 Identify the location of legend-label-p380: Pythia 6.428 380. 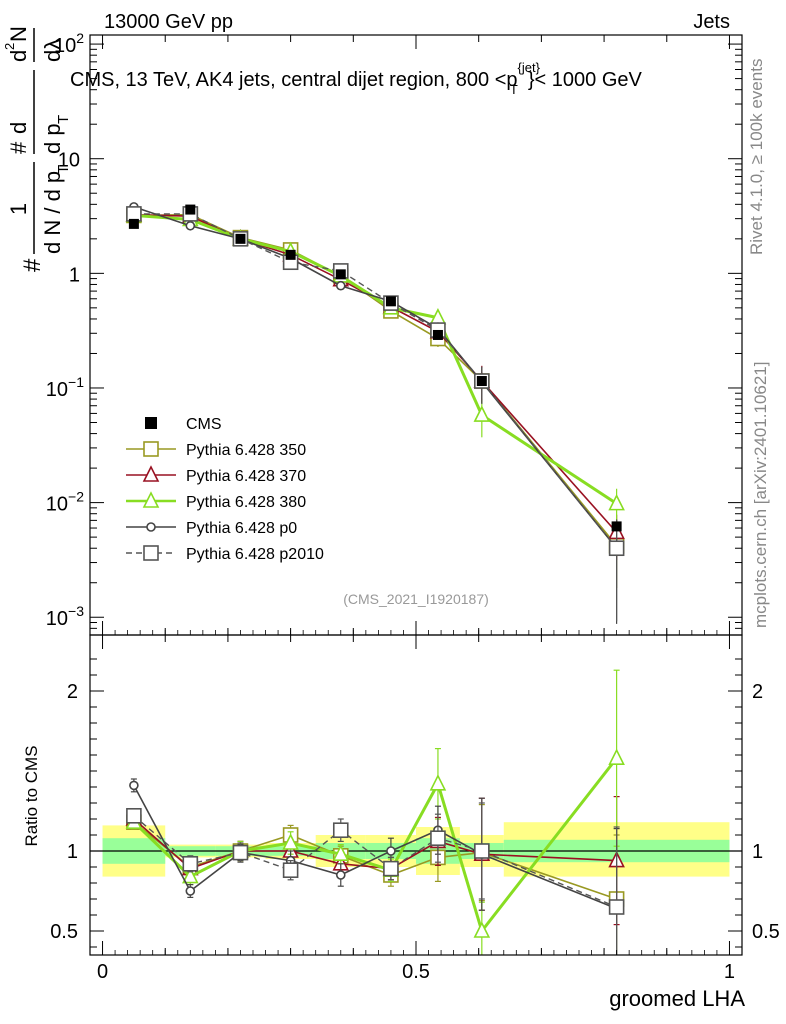
(246, 502).